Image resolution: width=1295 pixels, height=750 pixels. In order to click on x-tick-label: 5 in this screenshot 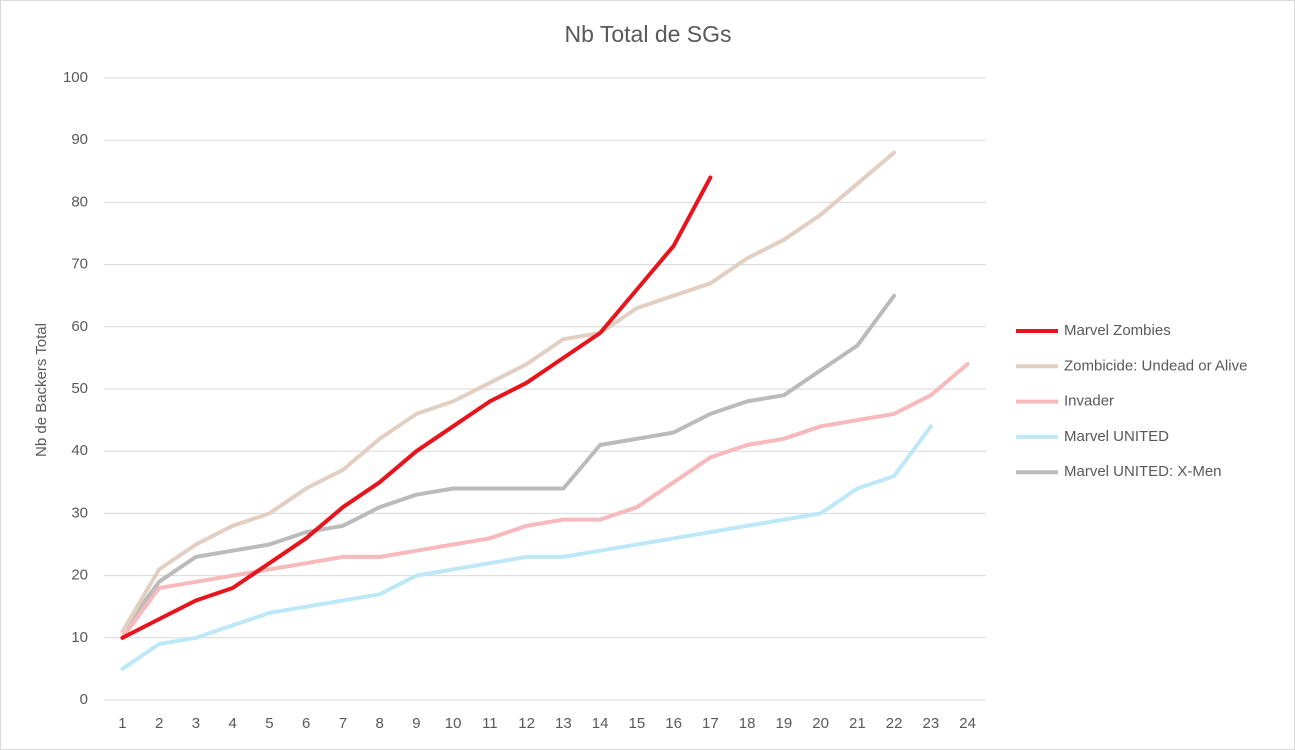, I will do `click(269, 723)`.